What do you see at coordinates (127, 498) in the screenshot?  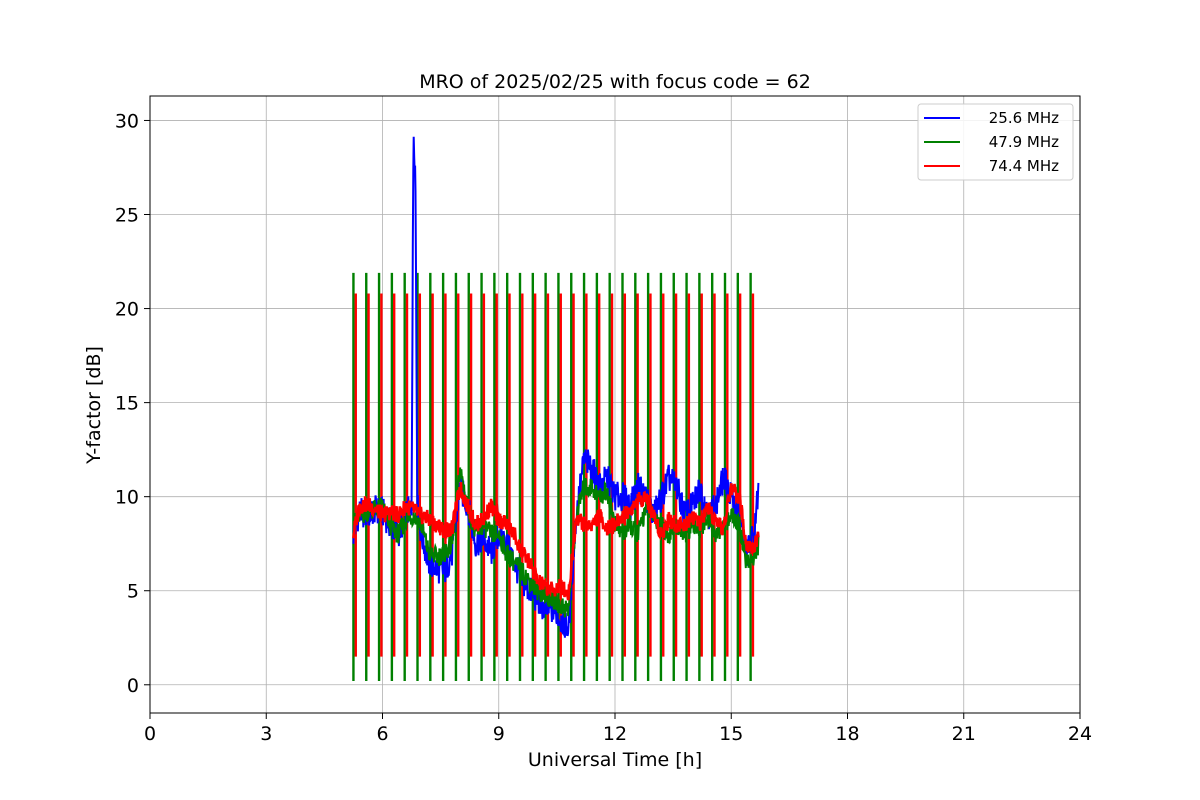 I see `y-tick-label-2: 10` at bounding box center [127, 498].